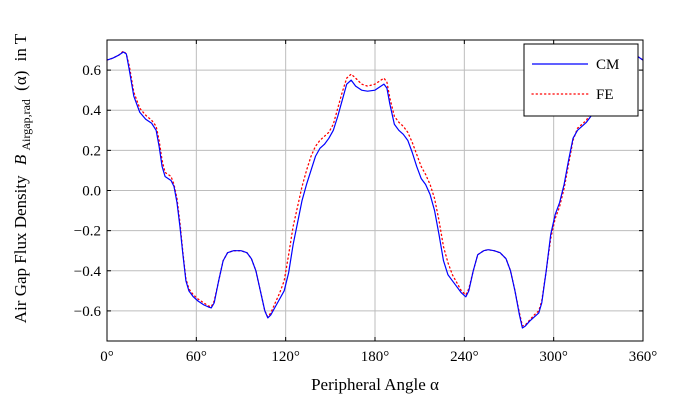 The image size is (686, 405). I want to click on legend-label-fe: FE, so click(605, 95).